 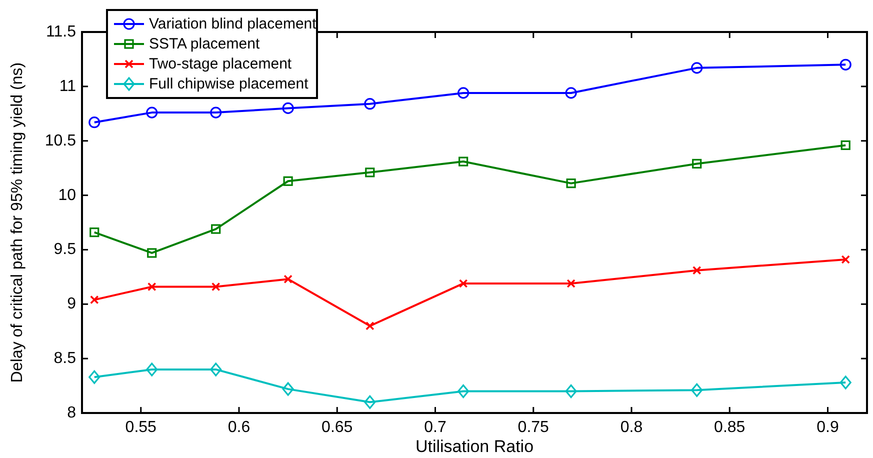 I want to click on y-tick-label: 11, so click(x=67, y=86).